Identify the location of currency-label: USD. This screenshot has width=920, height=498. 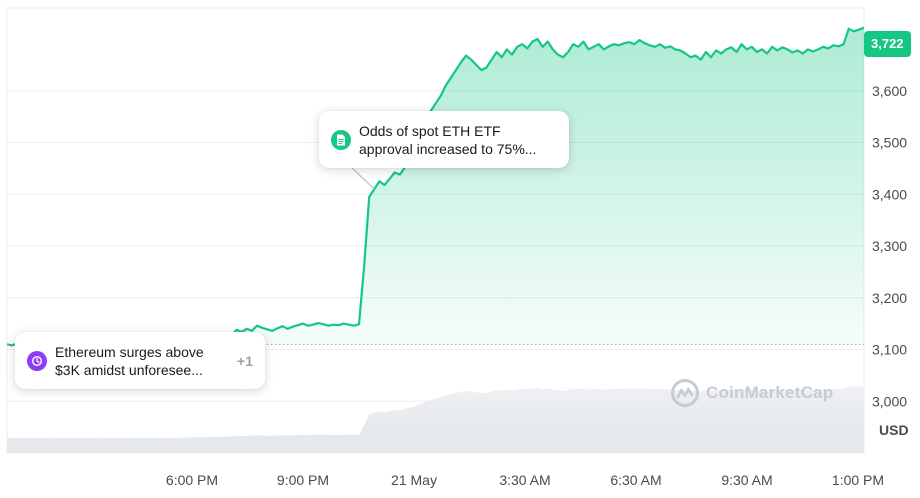
(894, 430).